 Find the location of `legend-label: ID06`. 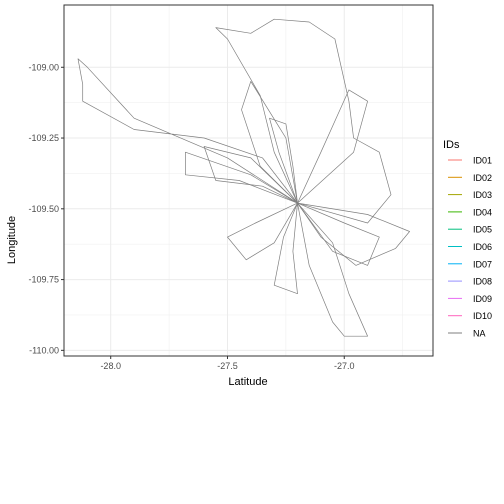

legend-label: ID06 is located at coordinates (482, 247).